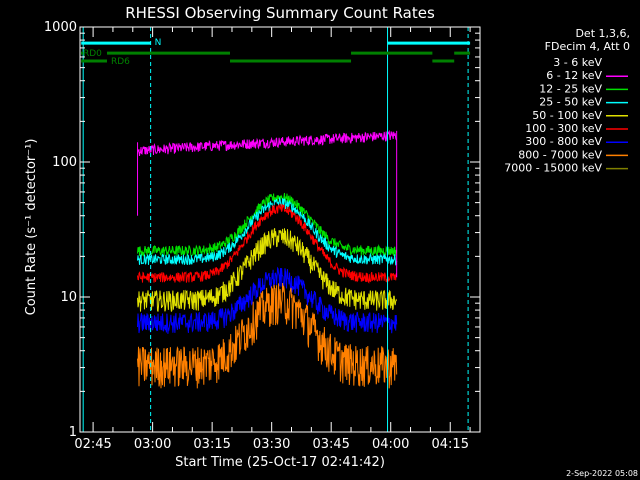 The image size is (640, 480). What do you see at coordinates (31, 227) in the screenshot?
I see `y-axis-label: Count Rate (s⁻¹ detector⁻¹)` at bounding box center [31, 227].